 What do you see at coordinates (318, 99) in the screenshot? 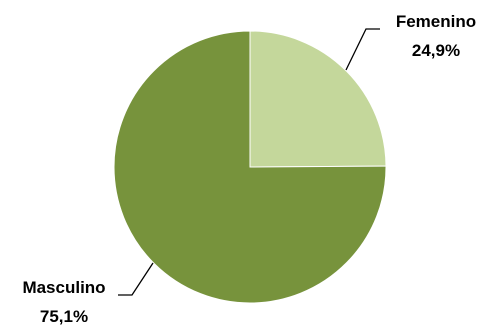
I see `pie-slice-femenino` at bounding box center [318, 99].